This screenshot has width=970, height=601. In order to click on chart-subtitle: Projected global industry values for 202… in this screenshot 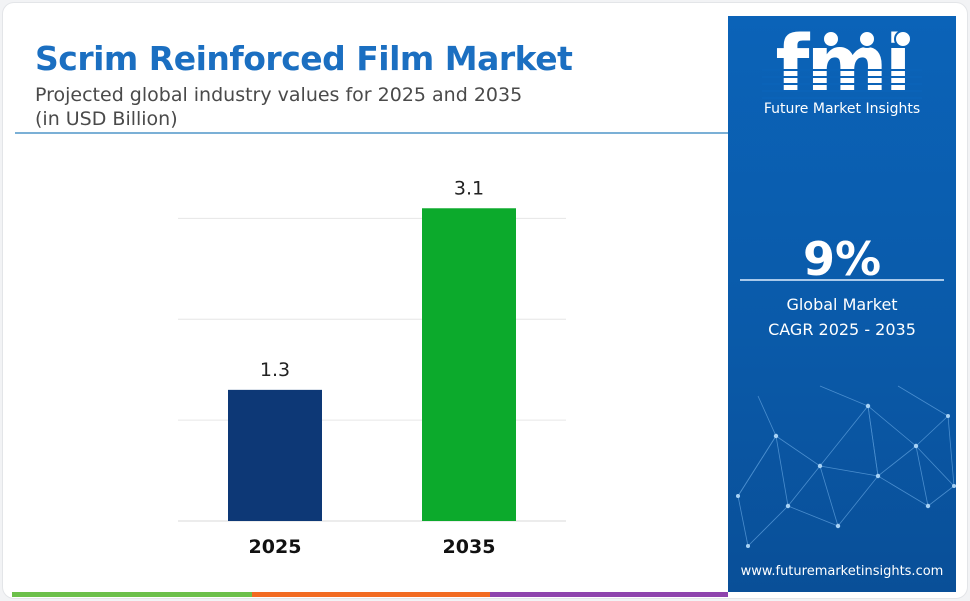, I will do `click(335, 107)`.